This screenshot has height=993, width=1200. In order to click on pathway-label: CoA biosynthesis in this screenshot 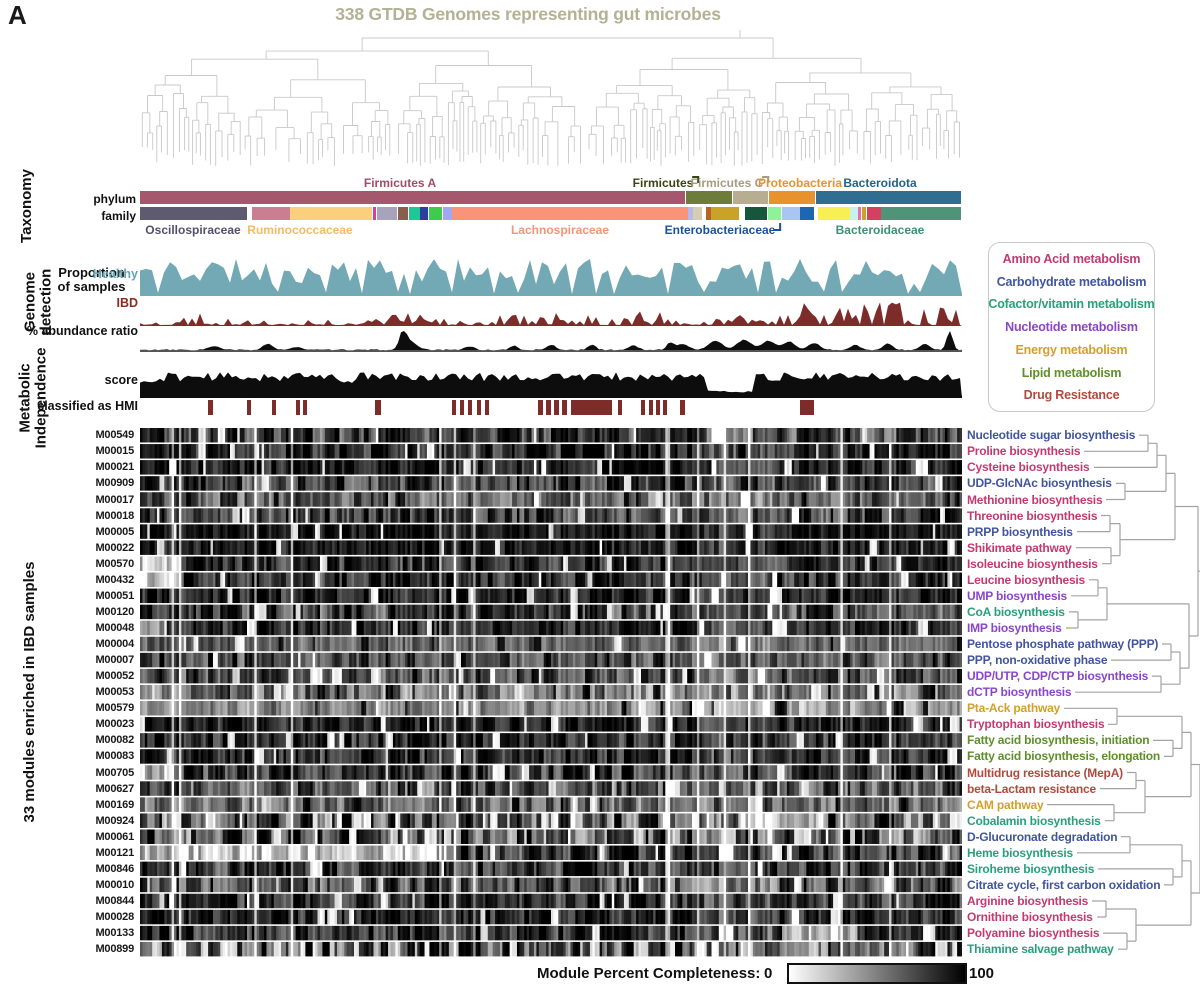, I will do `click(1016, 611)`.